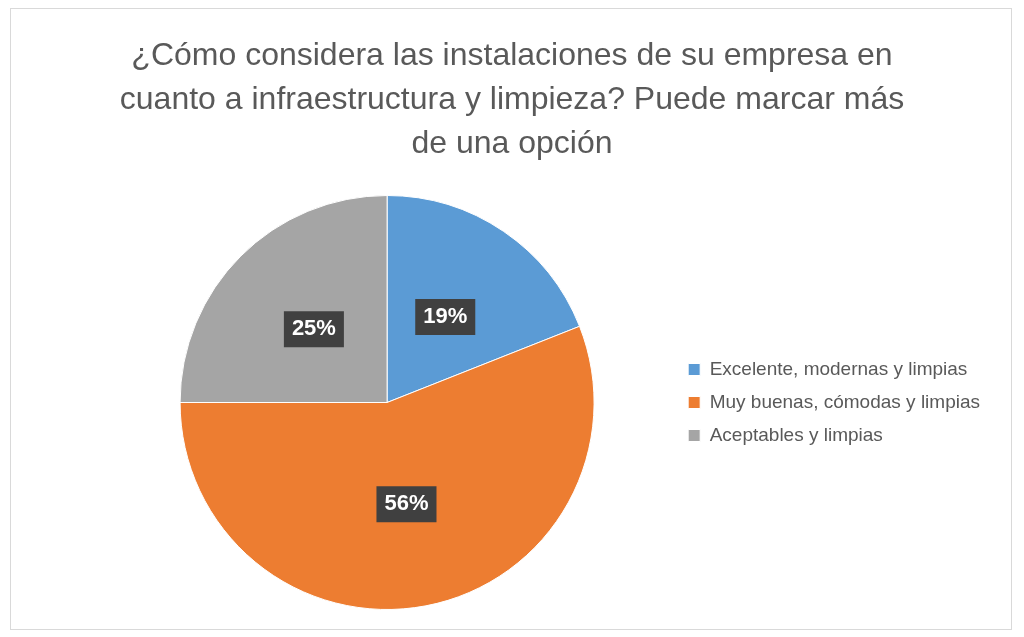  I want to click on legend-label: Excelente, modernas y limpias, so click(838, 368).